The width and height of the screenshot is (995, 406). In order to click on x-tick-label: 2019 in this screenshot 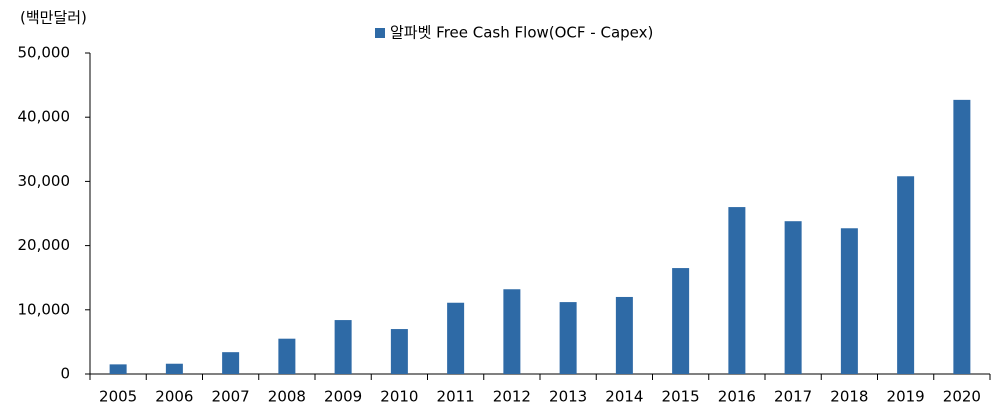, I will do `click(906, 397)`.